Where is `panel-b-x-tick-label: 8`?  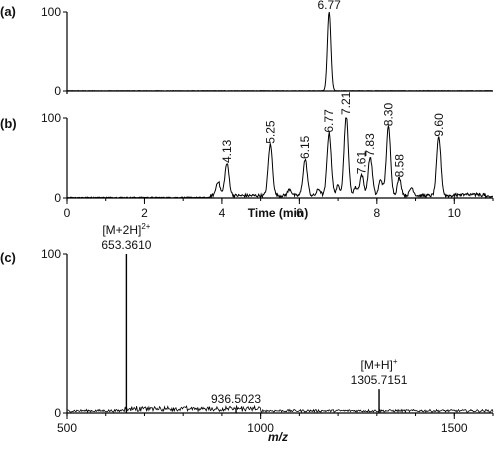
panel-b-x-tick-label: 8 is located at coordinates (376, 213).